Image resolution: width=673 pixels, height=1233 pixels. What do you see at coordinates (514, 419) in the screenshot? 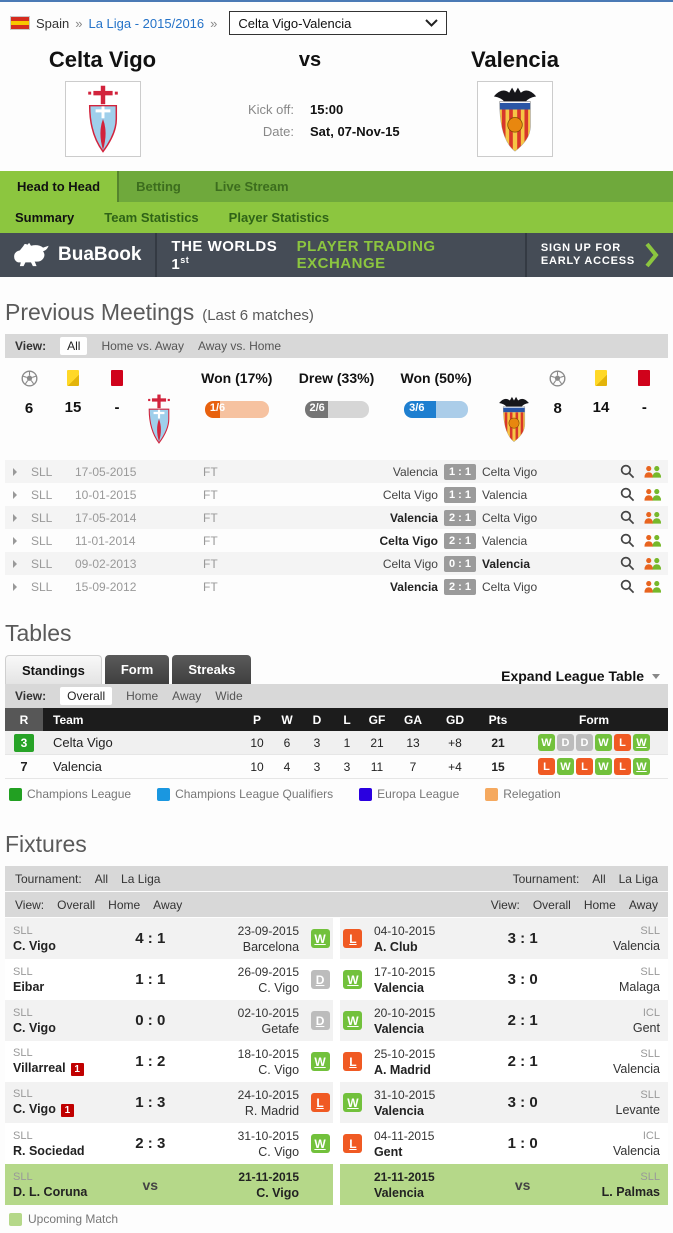
I see `valencia-crest-icon` at bounding box center [514, 419].